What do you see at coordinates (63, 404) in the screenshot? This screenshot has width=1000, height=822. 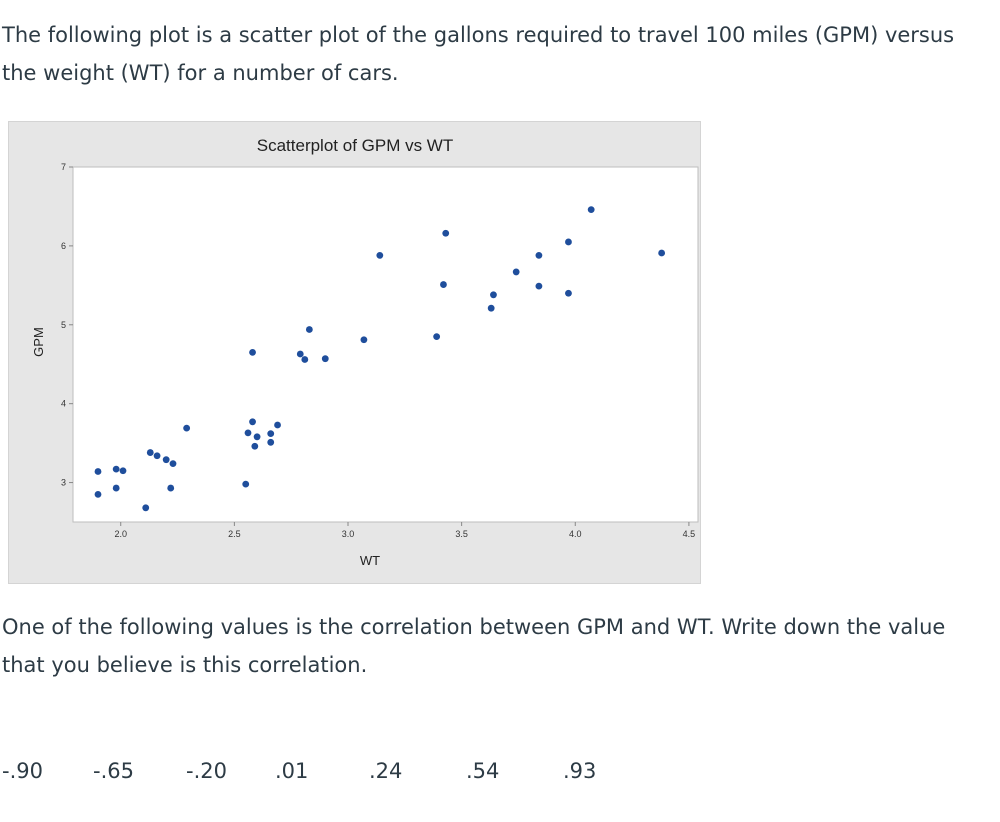 I see `y-tick-label: 4` at bounding box center [63, 404].